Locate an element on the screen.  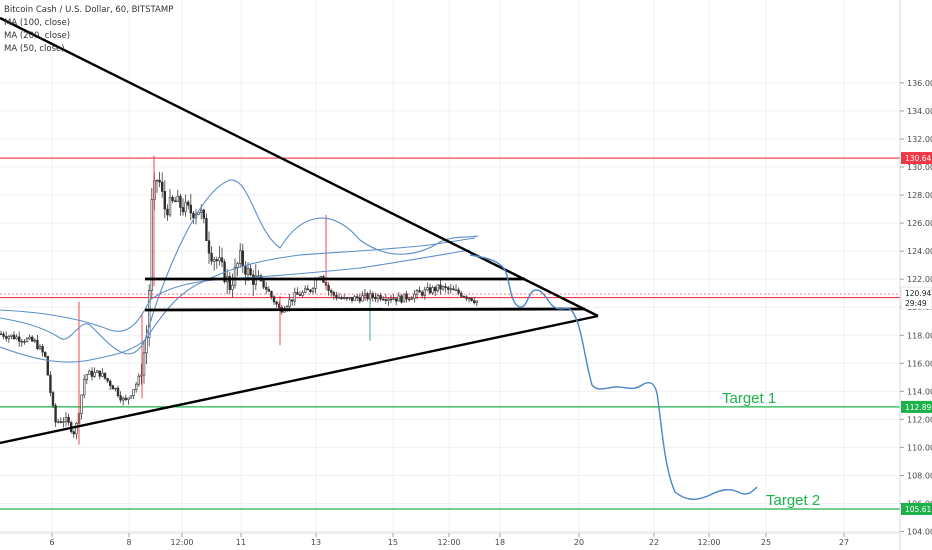
x-tick-label: 8 is located at coordinates (128, 542).